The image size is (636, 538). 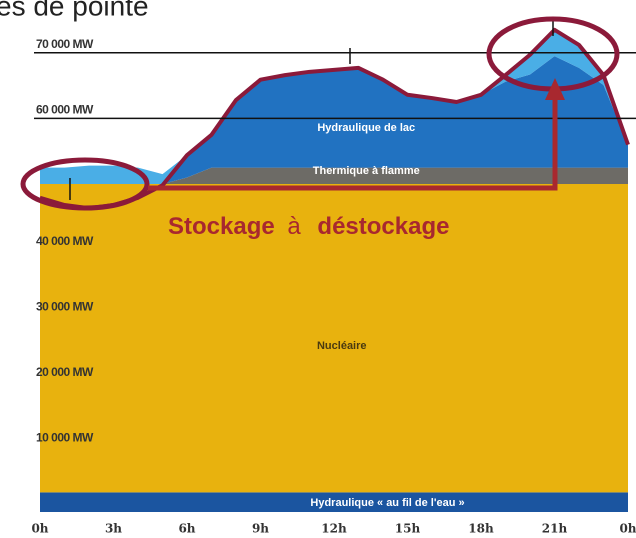 What do you see at coordinates (65, 372) in the screenshot?
I see `y-tick-label: 20 000 MW` at bounding box center [65, 372].